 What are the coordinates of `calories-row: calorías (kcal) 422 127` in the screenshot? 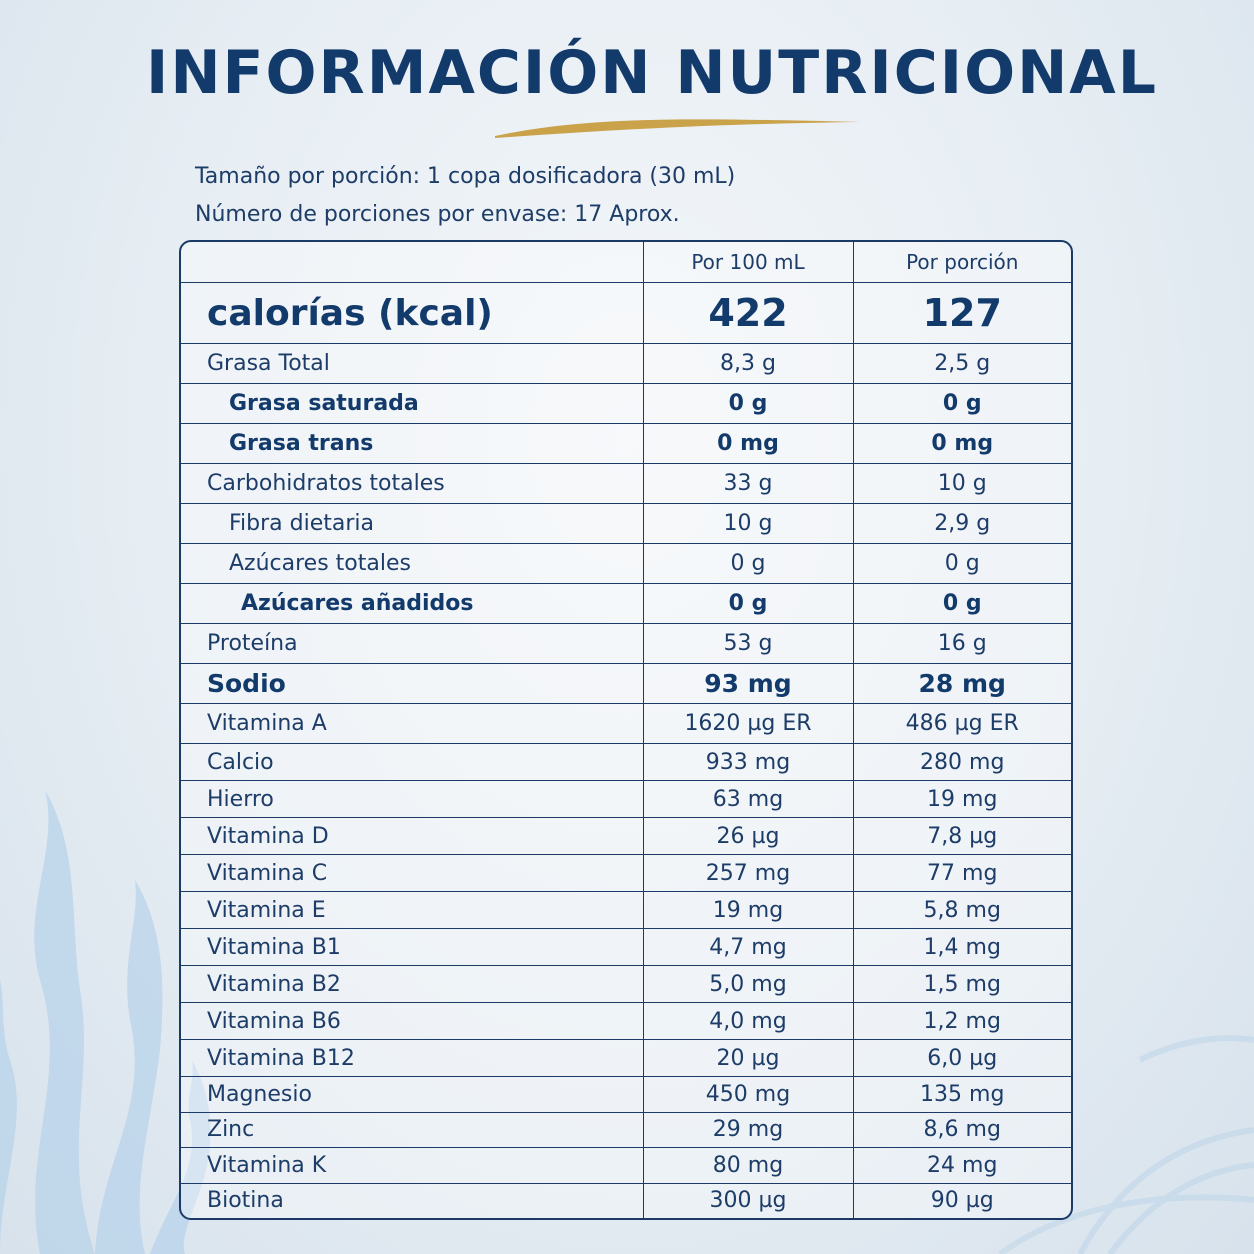 It's located at (626, 313).